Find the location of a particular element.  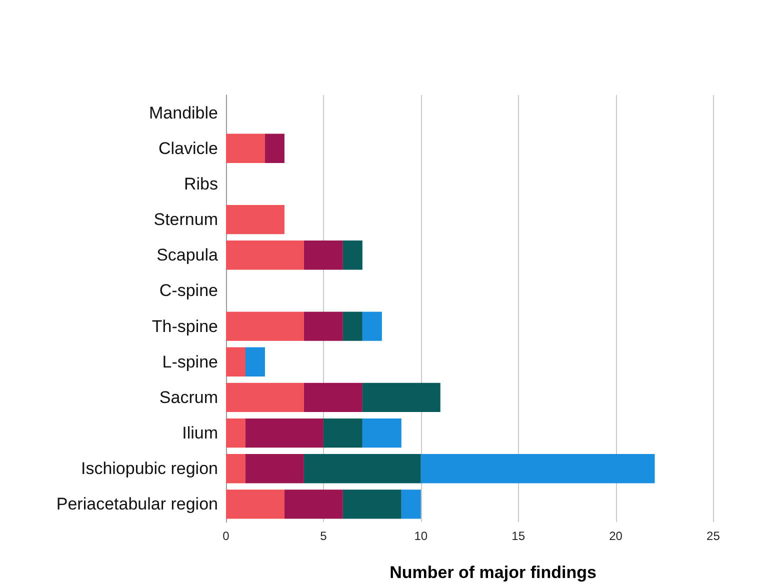

y-tick-label: L-spine is located at coordinates (190, 362).